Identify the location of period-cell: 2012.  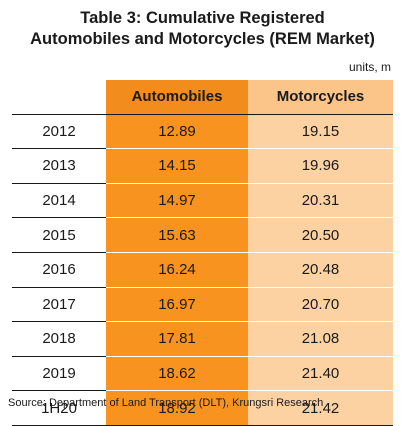
(59, 131).